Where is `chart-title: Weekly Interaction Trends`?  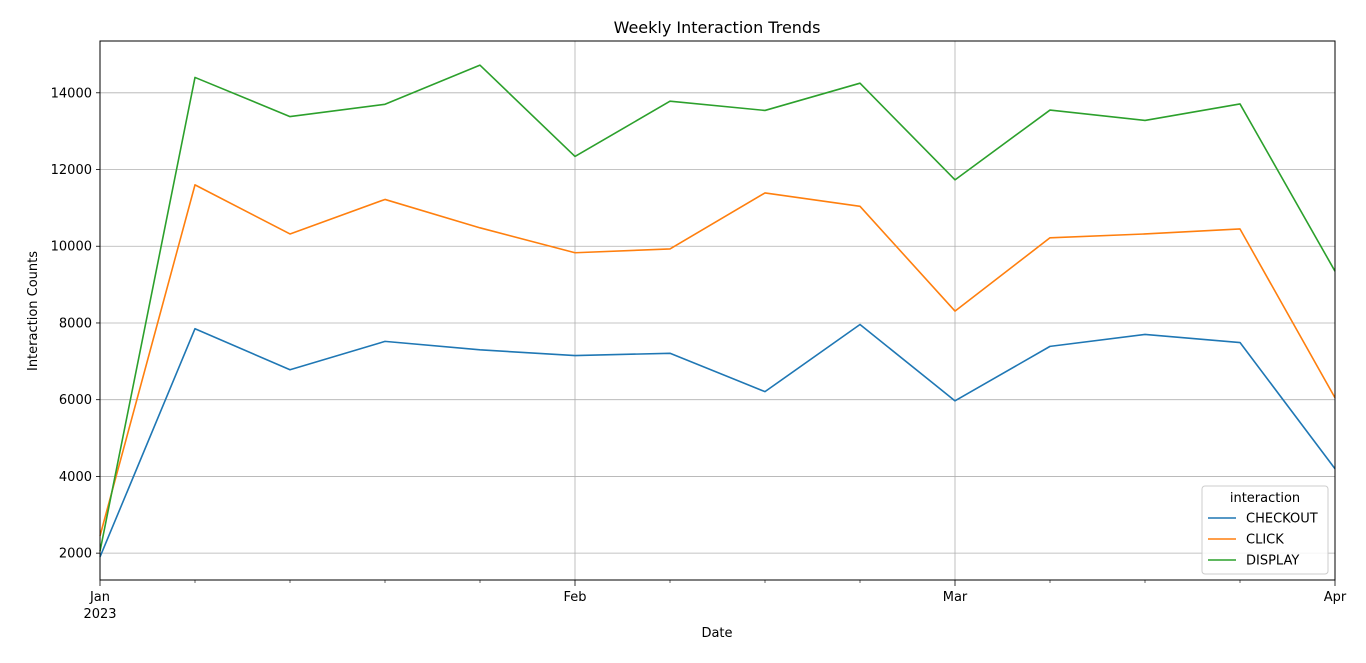 chart-title: Weekly Interaction Trends is located at coordinates (717, 27).